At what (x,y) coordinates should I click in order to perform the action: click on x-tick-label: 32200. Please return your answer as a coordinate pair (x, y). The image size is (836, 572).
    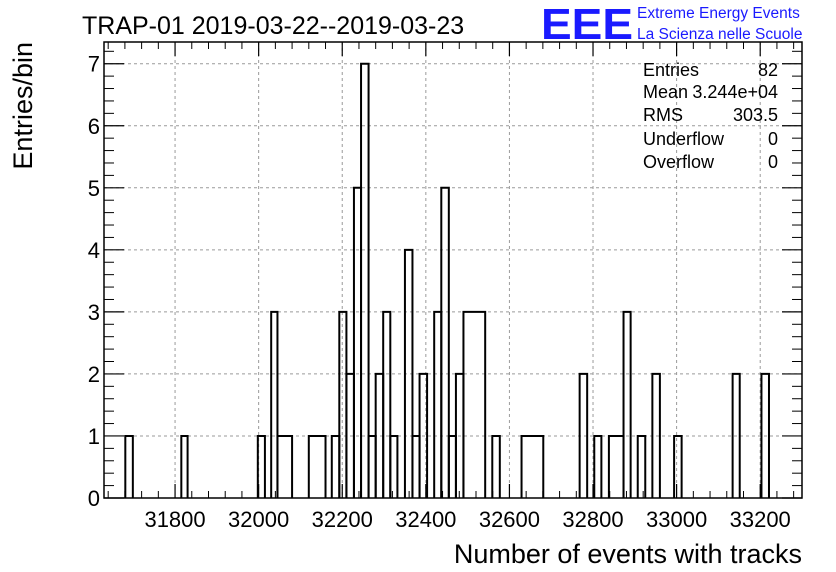
    Looking at the image, I should click on (342, 519).